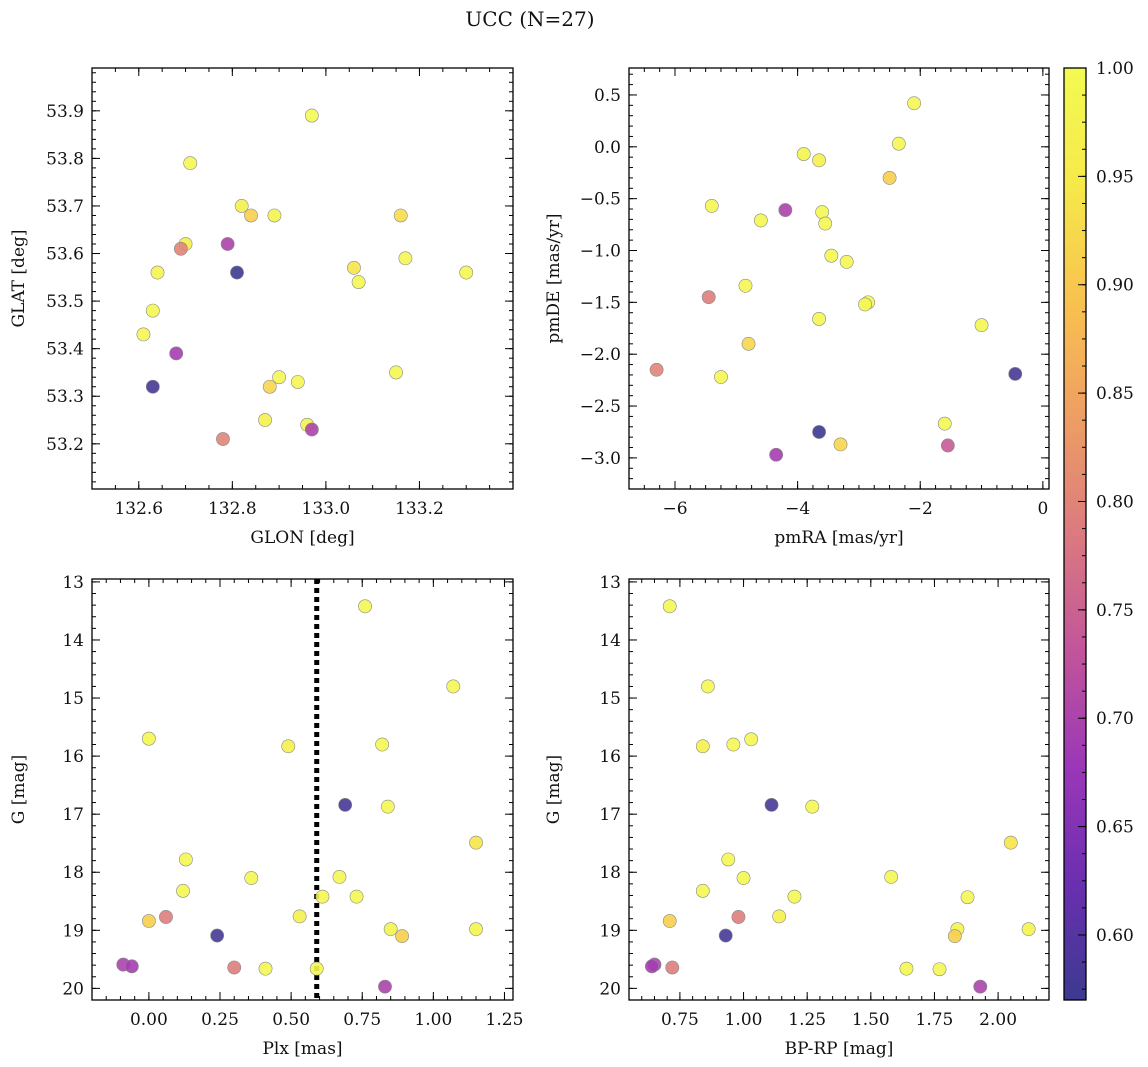 The height and width of the screenshot is (1067, 1148). I want to click on x-tick-label: 132.6, so click(138, 509).